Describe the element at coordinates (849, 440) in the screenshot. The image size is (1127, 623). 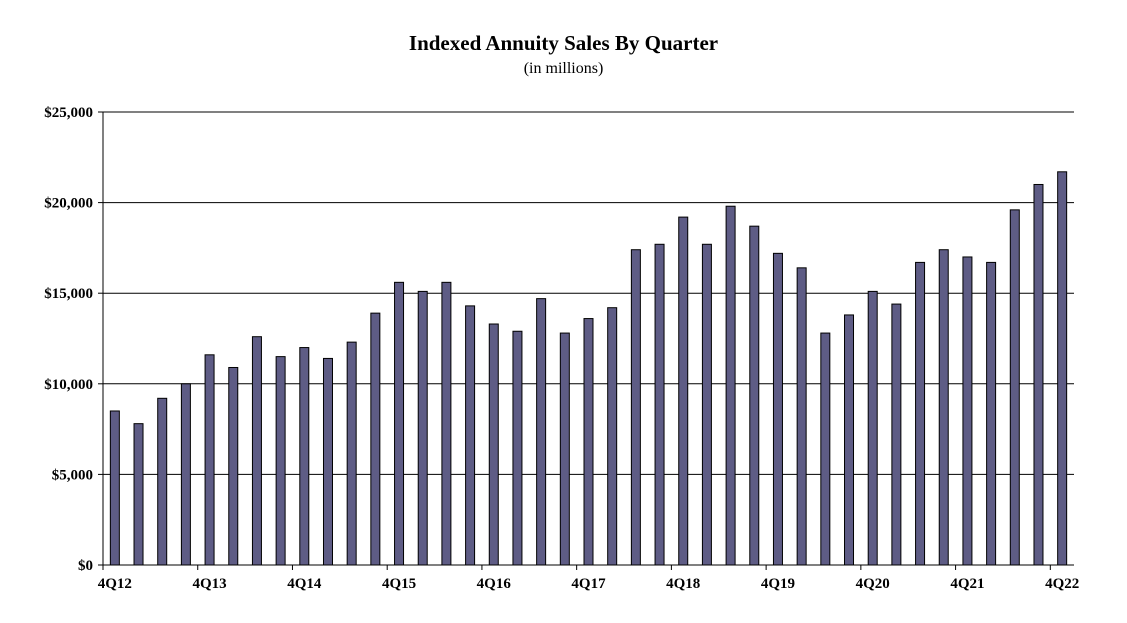
I see `bar-3Q20` at that location.